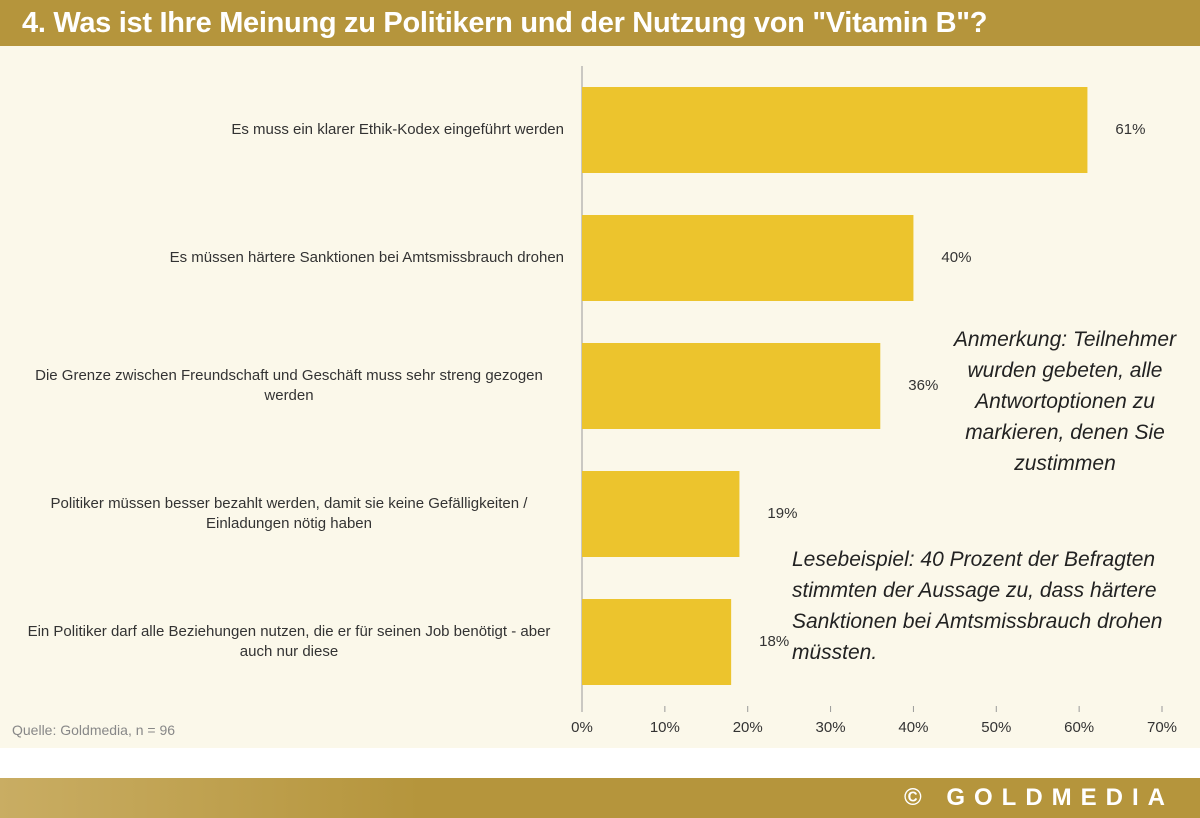 The width and height of the screenshot is (1200, 818). I want to click on x-tick-label: 50%, so click(996, 727).